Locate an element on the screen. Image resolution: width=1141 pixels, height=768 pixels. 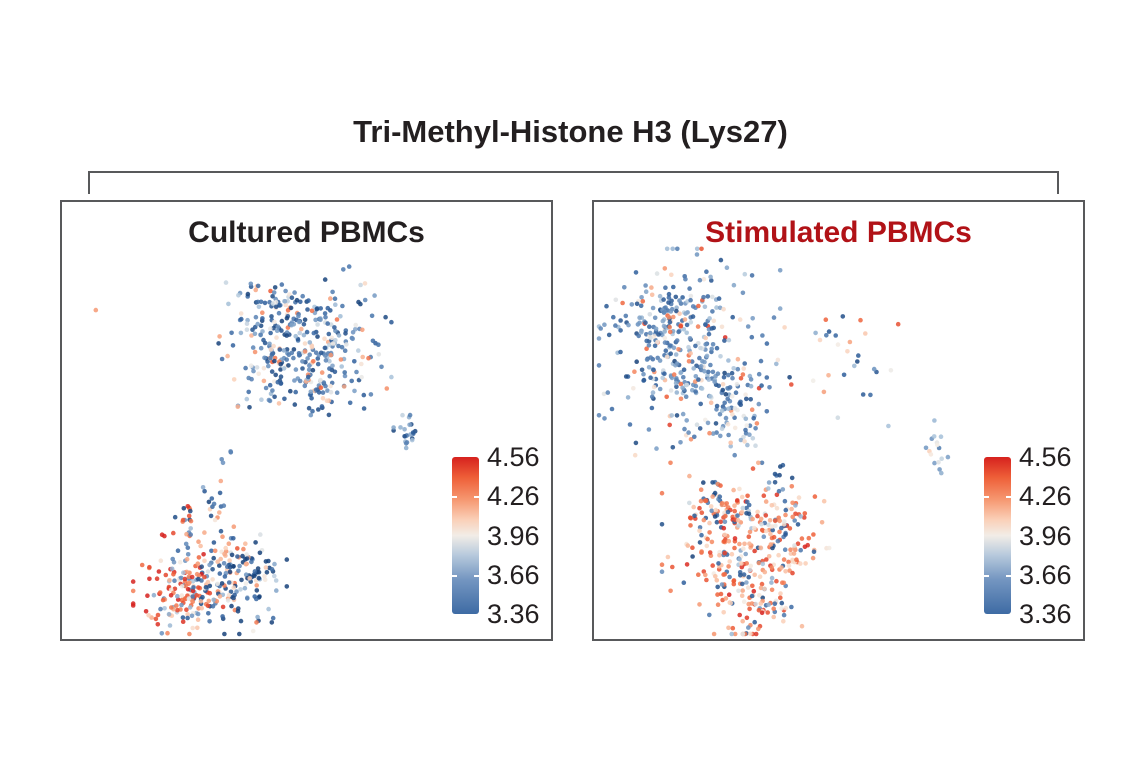
panel-title-cultured: Cultured PBMCs is located at coordinates (306, 232).